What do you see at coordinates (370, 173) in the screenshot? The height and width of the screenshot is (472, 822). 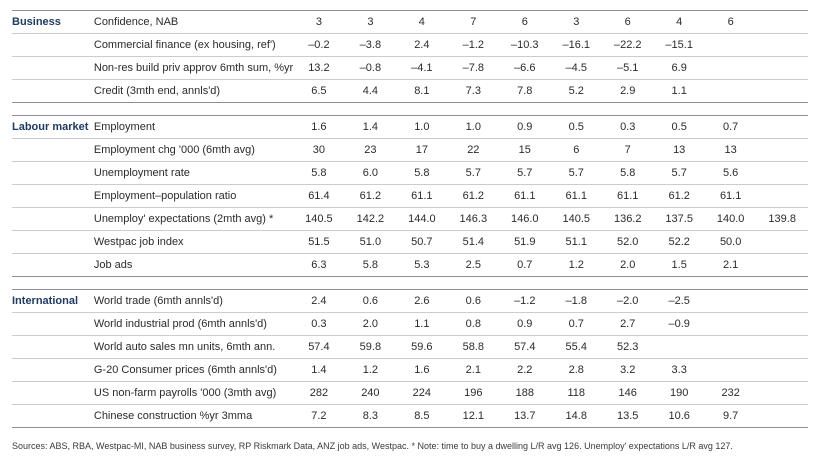 I see `value-cell: 6.0` at bounding box center [370, 173].